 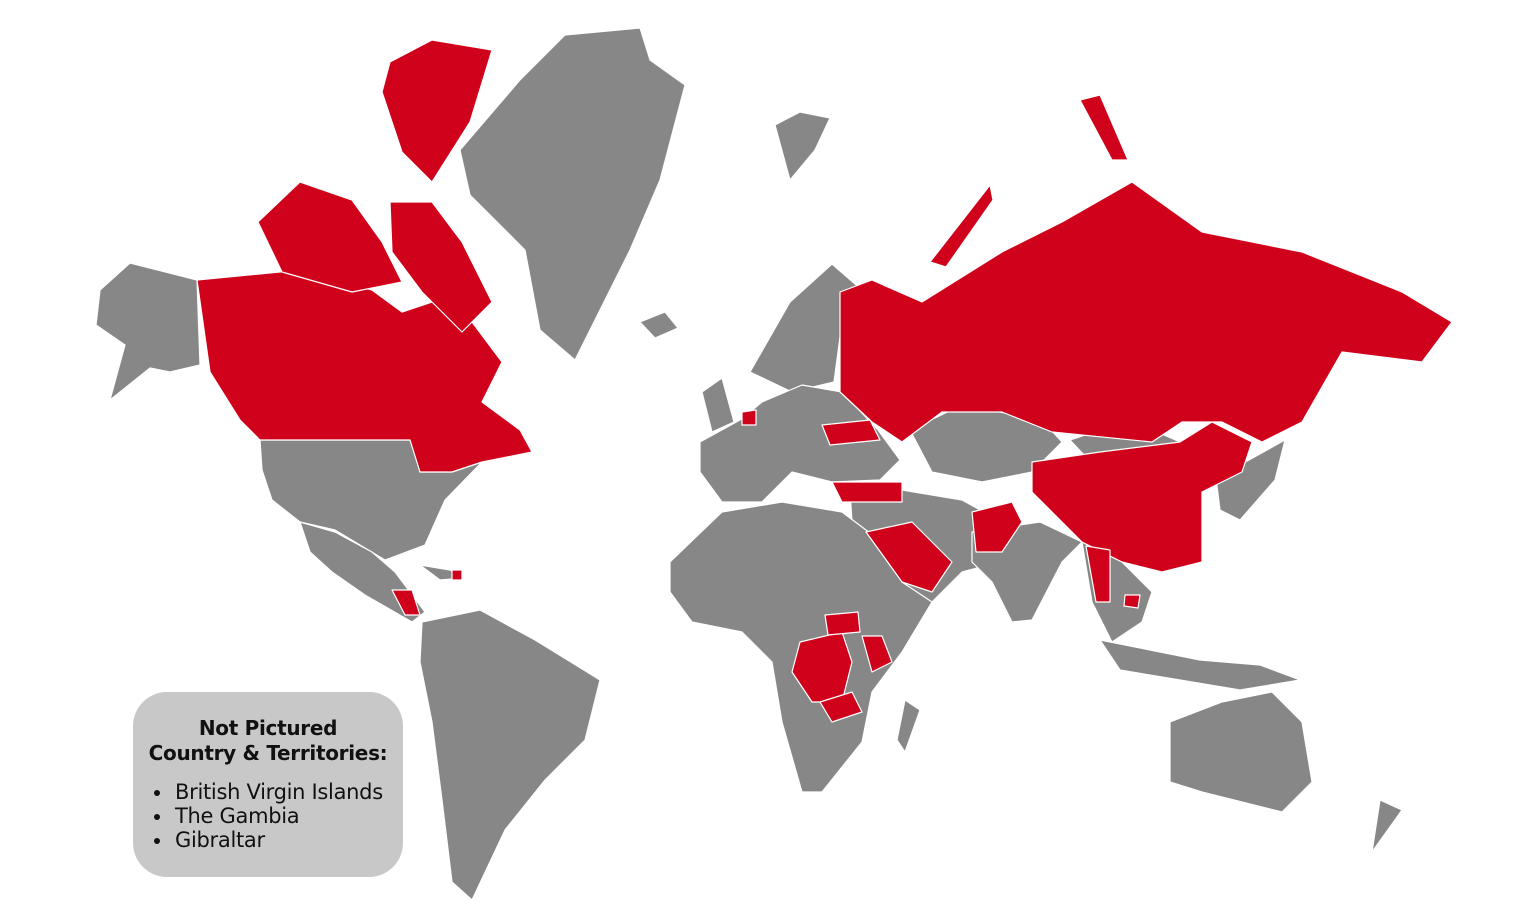 I want to click on ukraine, so click(x=851, y=432).